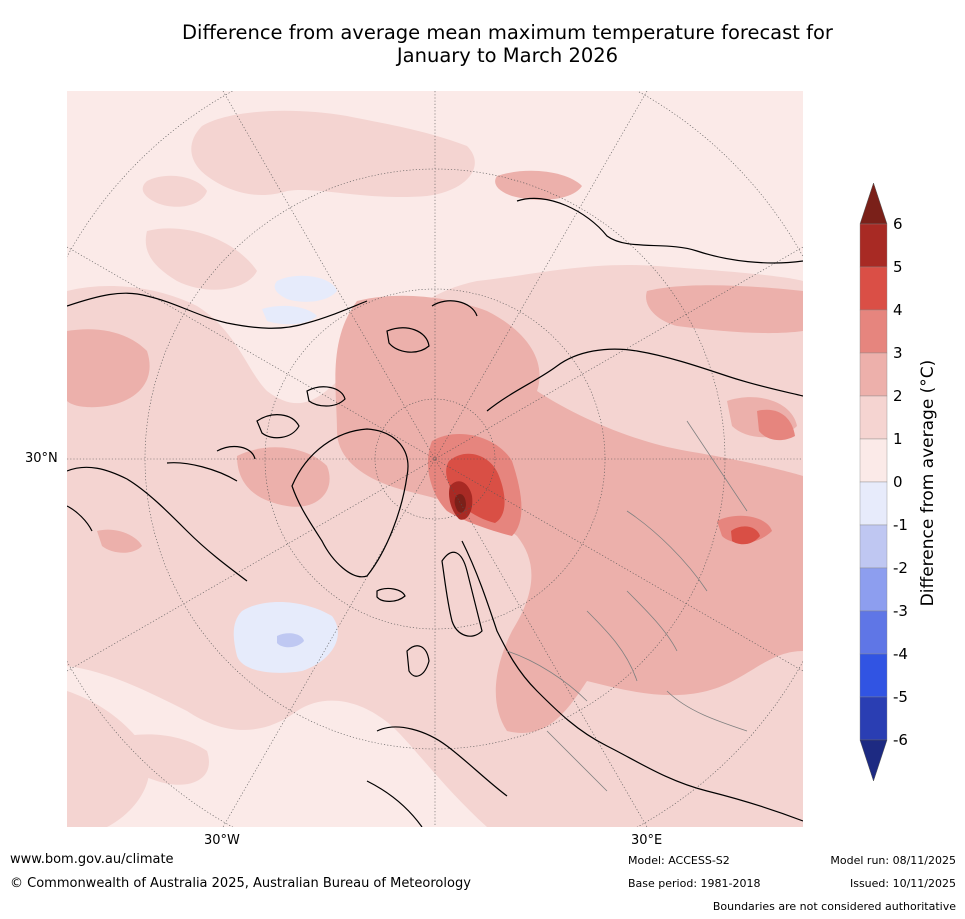 This screenshot has width=965, height=919. What do you see at coordinates (910, 482) in the screenshot?
I see `colorbar` at bounding box center [910, 482].